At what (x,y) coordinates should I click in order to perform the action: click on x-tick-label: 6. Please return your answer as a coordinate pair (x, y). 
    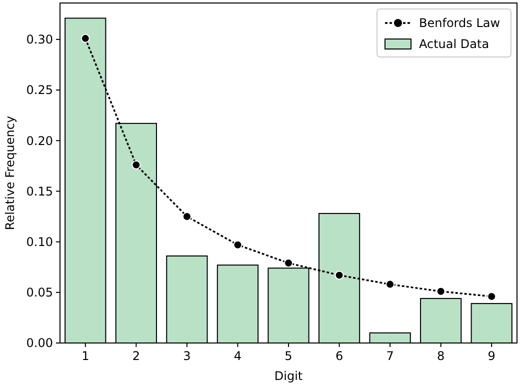
    Looking at the image, I should click on (339, 356).